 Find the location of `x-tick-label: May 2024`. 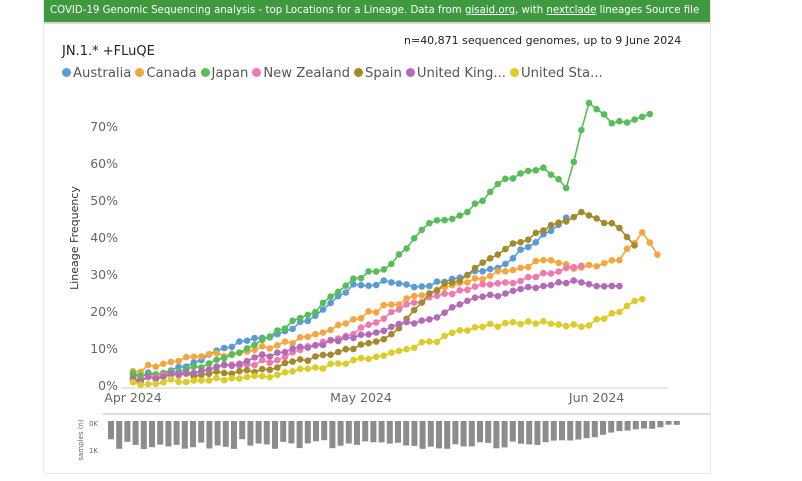

x-tick-label: May 2024 is located at coordinates (361, 397).